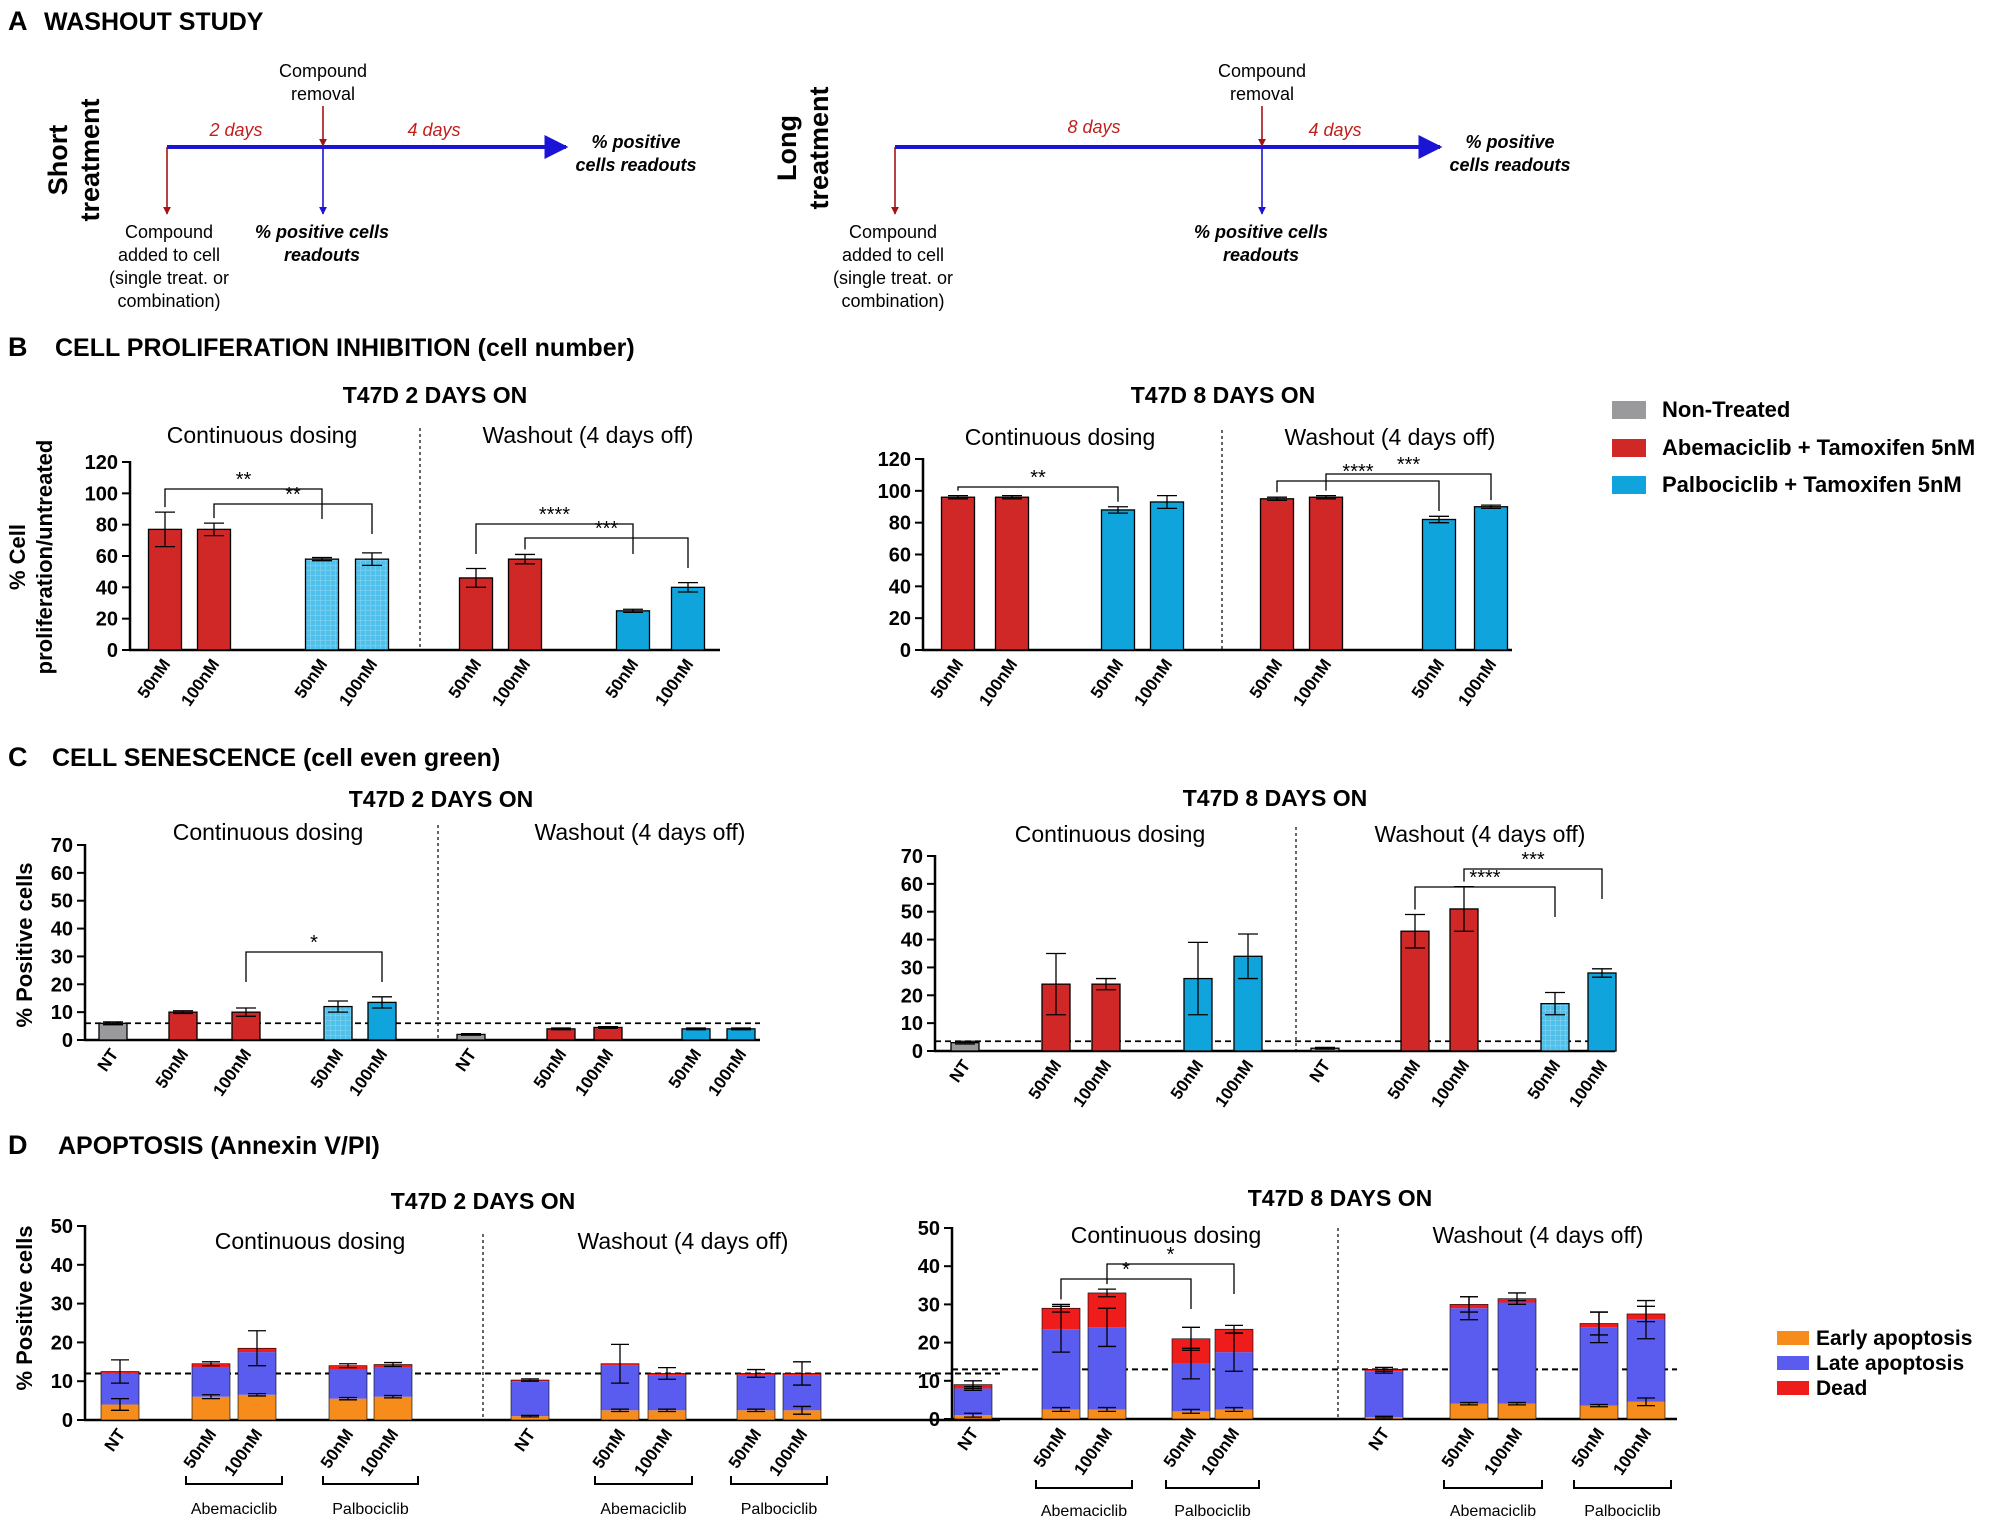 This screenshot has height=1519, width=2000. What do you see at coordinates (1171, 1255) in the screenshot?
I see `significance-label: *` at bounding box center [1171, 1255].